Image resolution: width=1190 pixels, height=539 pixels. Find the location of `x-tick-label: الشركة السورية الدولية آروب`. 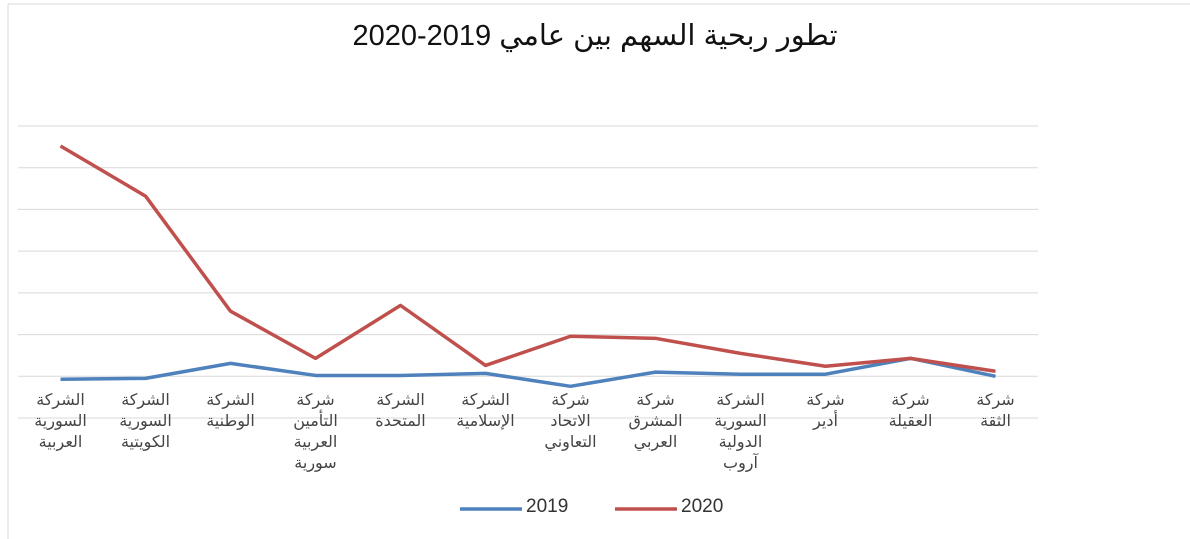

x-tick-label: الشركة السورية الدولية آروب is located at coordinates (740, 432).